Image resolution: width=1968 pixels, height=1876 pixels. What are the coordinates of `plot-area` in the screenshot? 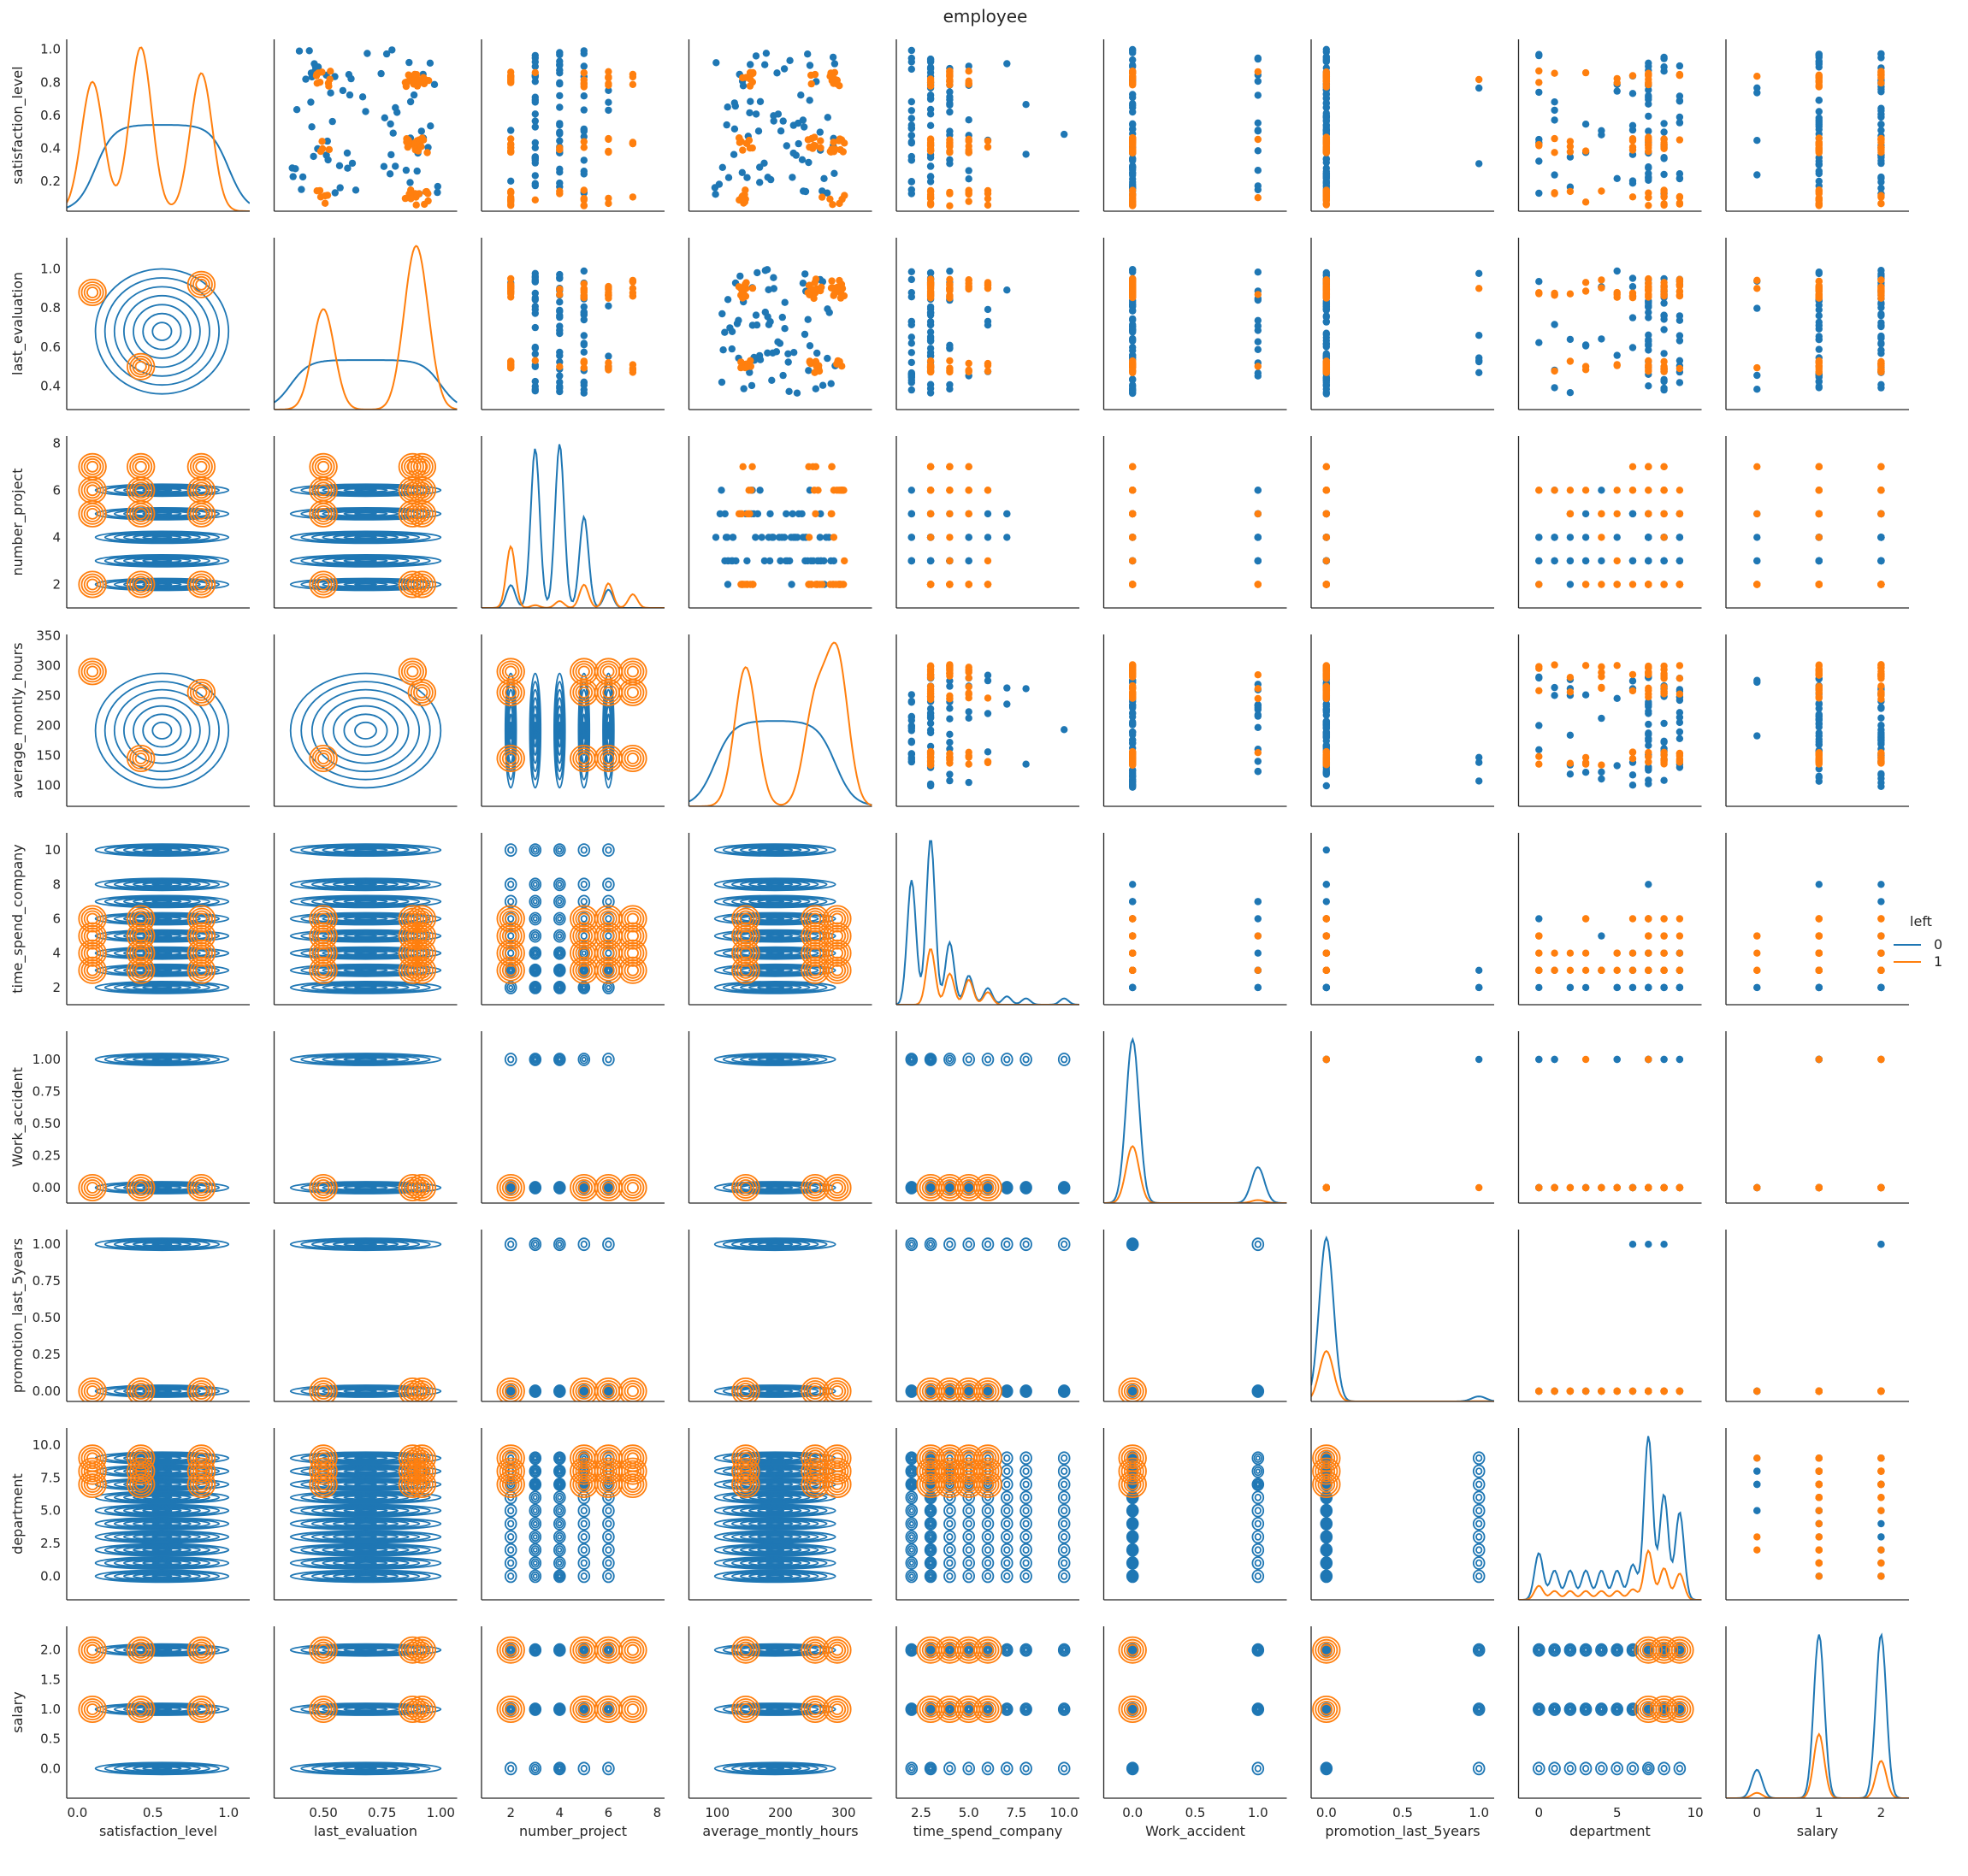 It's located at (1402, 919).